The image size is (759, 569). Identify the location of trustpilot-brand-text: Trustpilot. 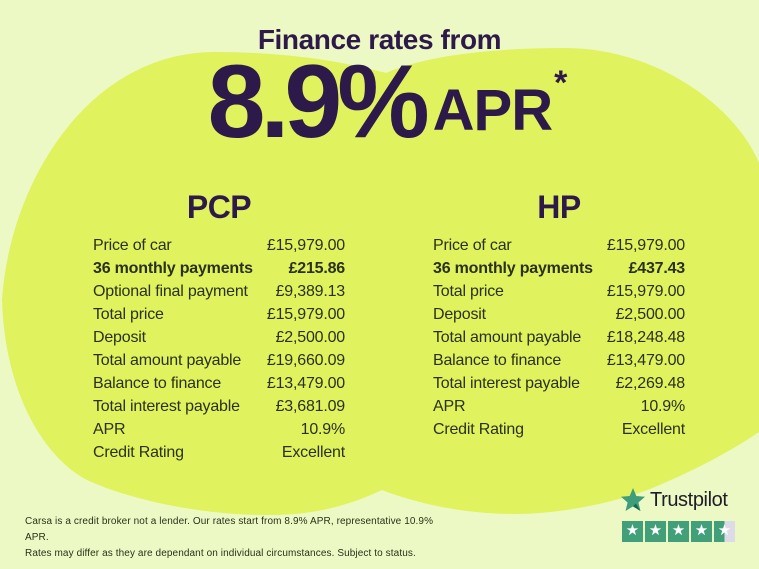
(689, 499).